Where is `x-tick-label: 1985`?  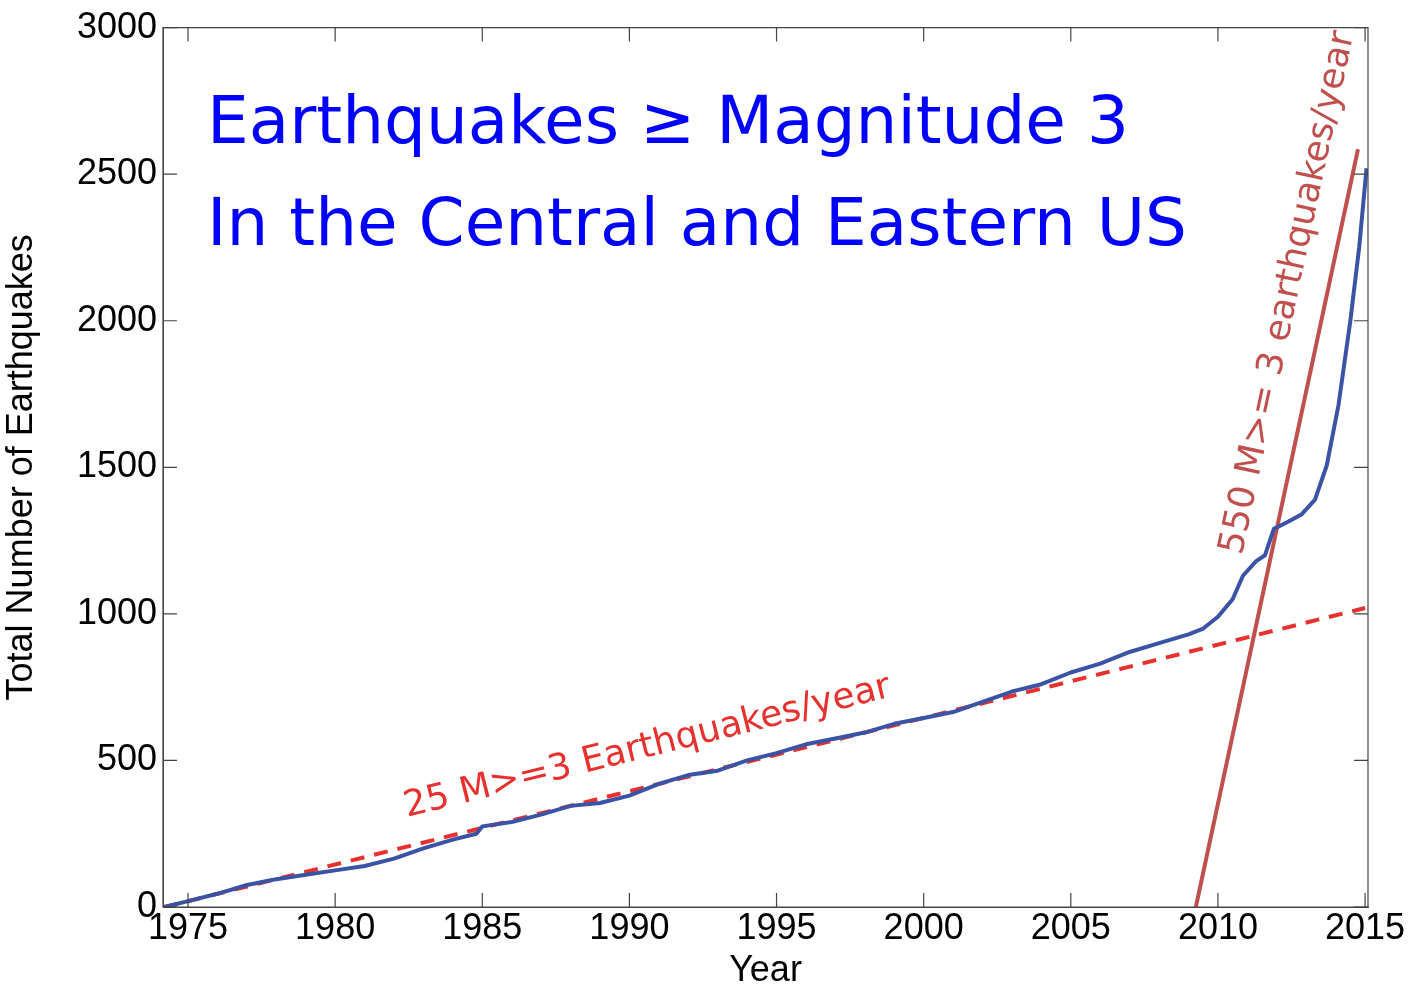 x-tick-label: 1985 is located at coordinates (482, 926).